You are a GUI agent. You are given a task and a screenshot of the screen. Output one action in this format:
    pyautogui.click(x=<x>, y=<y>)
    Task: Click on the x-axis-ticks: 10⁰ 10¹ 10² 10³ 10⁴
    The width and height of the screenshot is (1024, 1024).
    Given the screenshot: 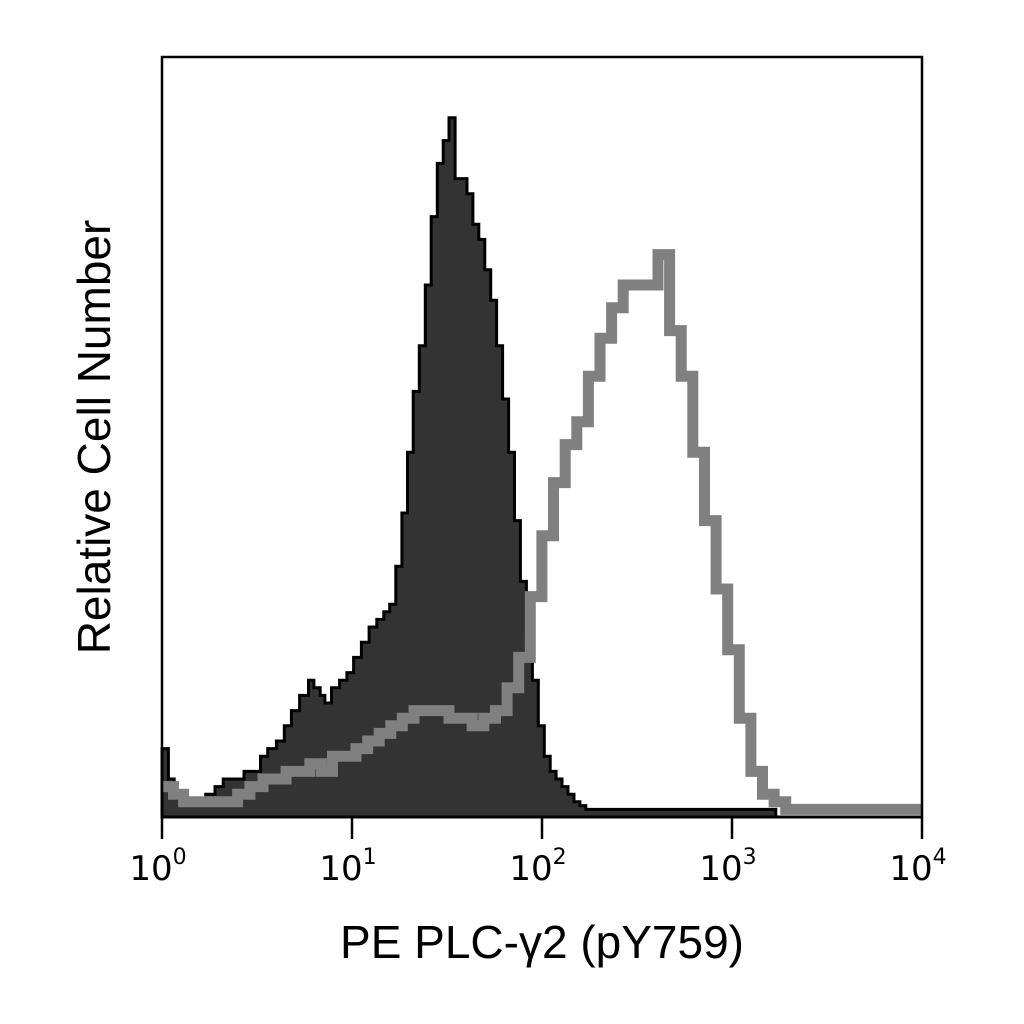 What is the action you would take?
    pyautogui.click(x=538, y=853)
    